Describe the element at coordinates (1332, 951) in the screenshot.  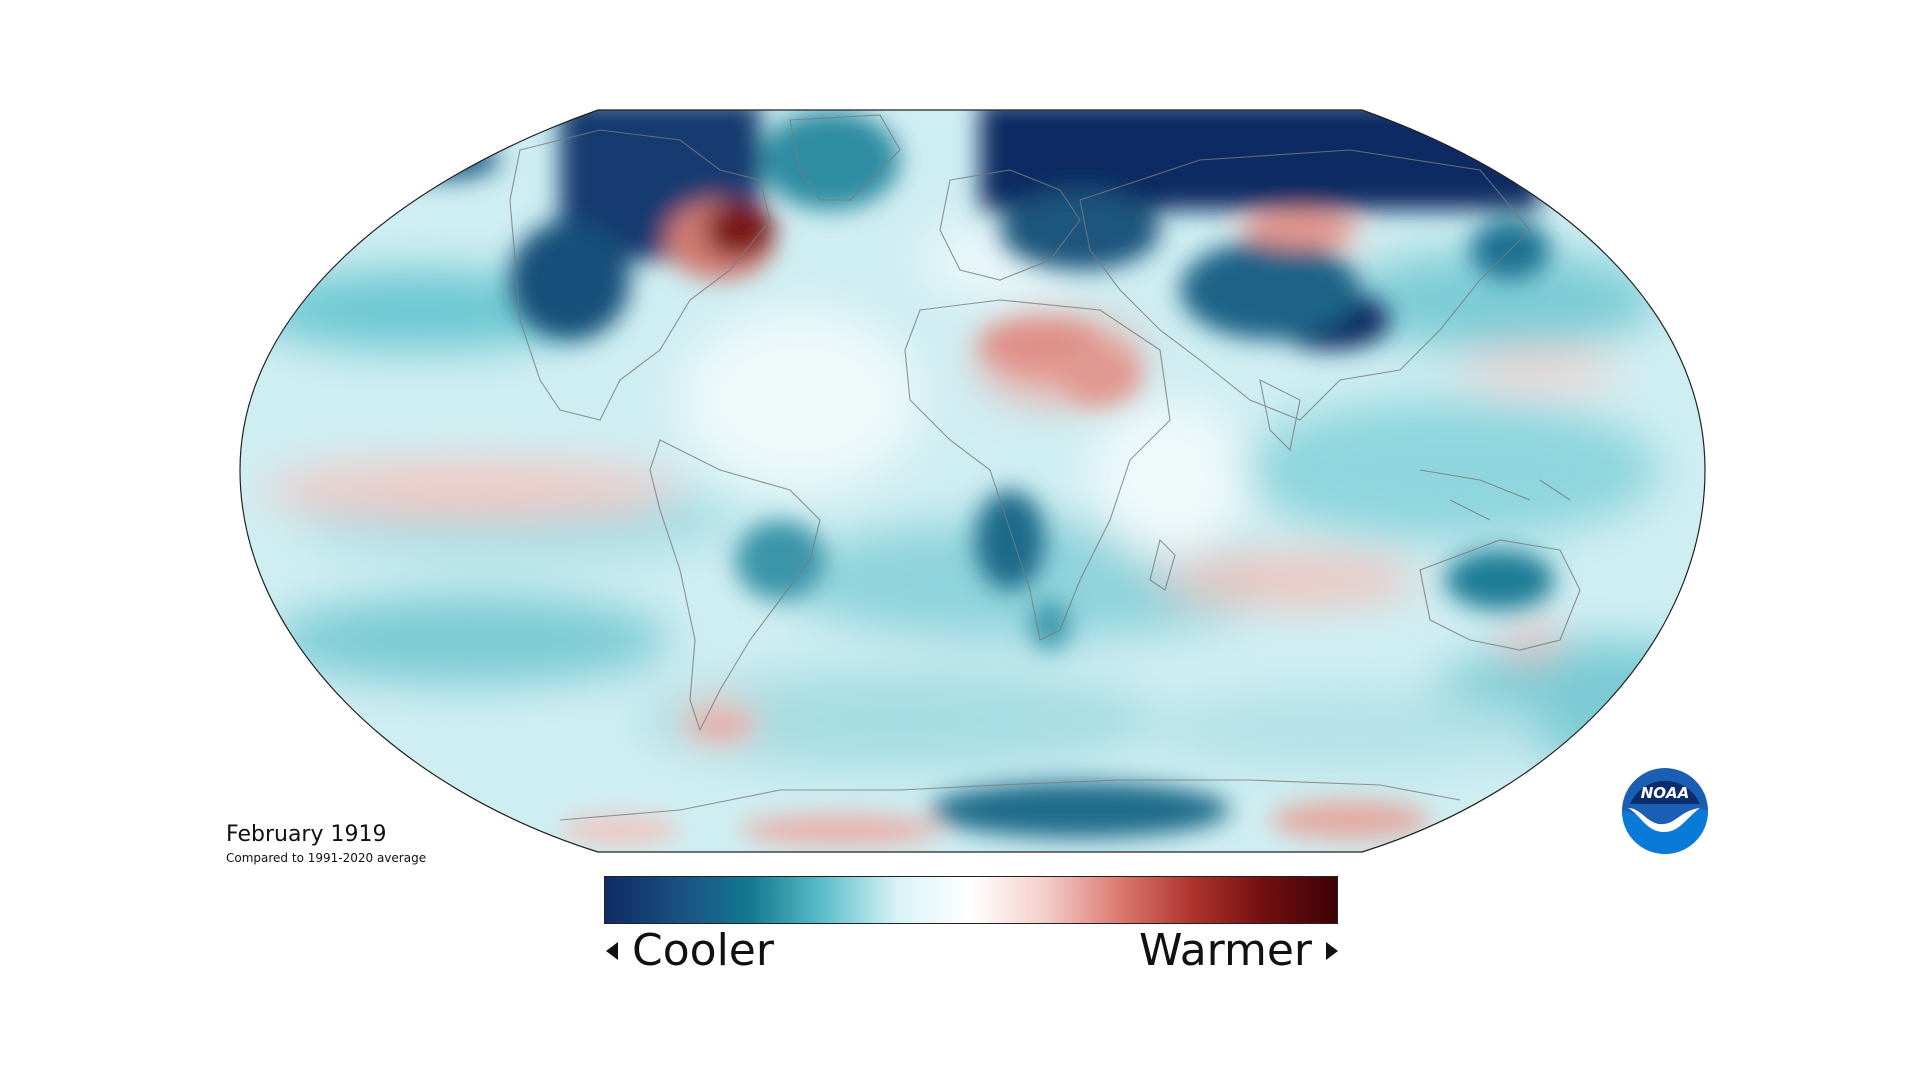
I see `right-arrow-icon` at that location.